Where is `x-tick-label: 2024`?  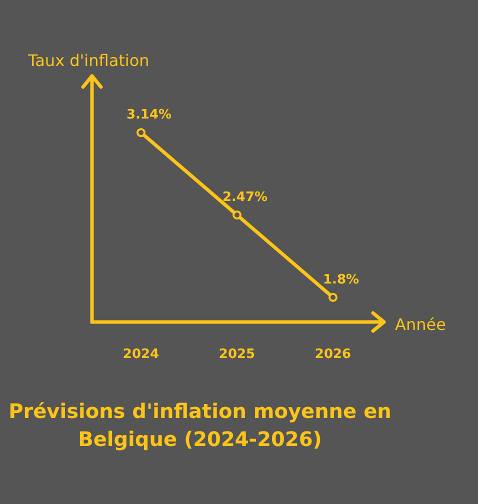
x-tick-label: 2024 is located at coordinates (141, 354).